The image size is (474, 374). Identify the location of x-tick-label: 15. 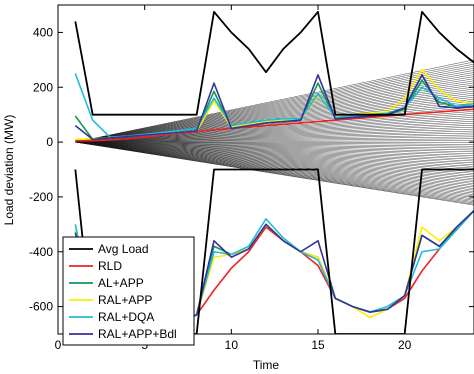
(318, 345).